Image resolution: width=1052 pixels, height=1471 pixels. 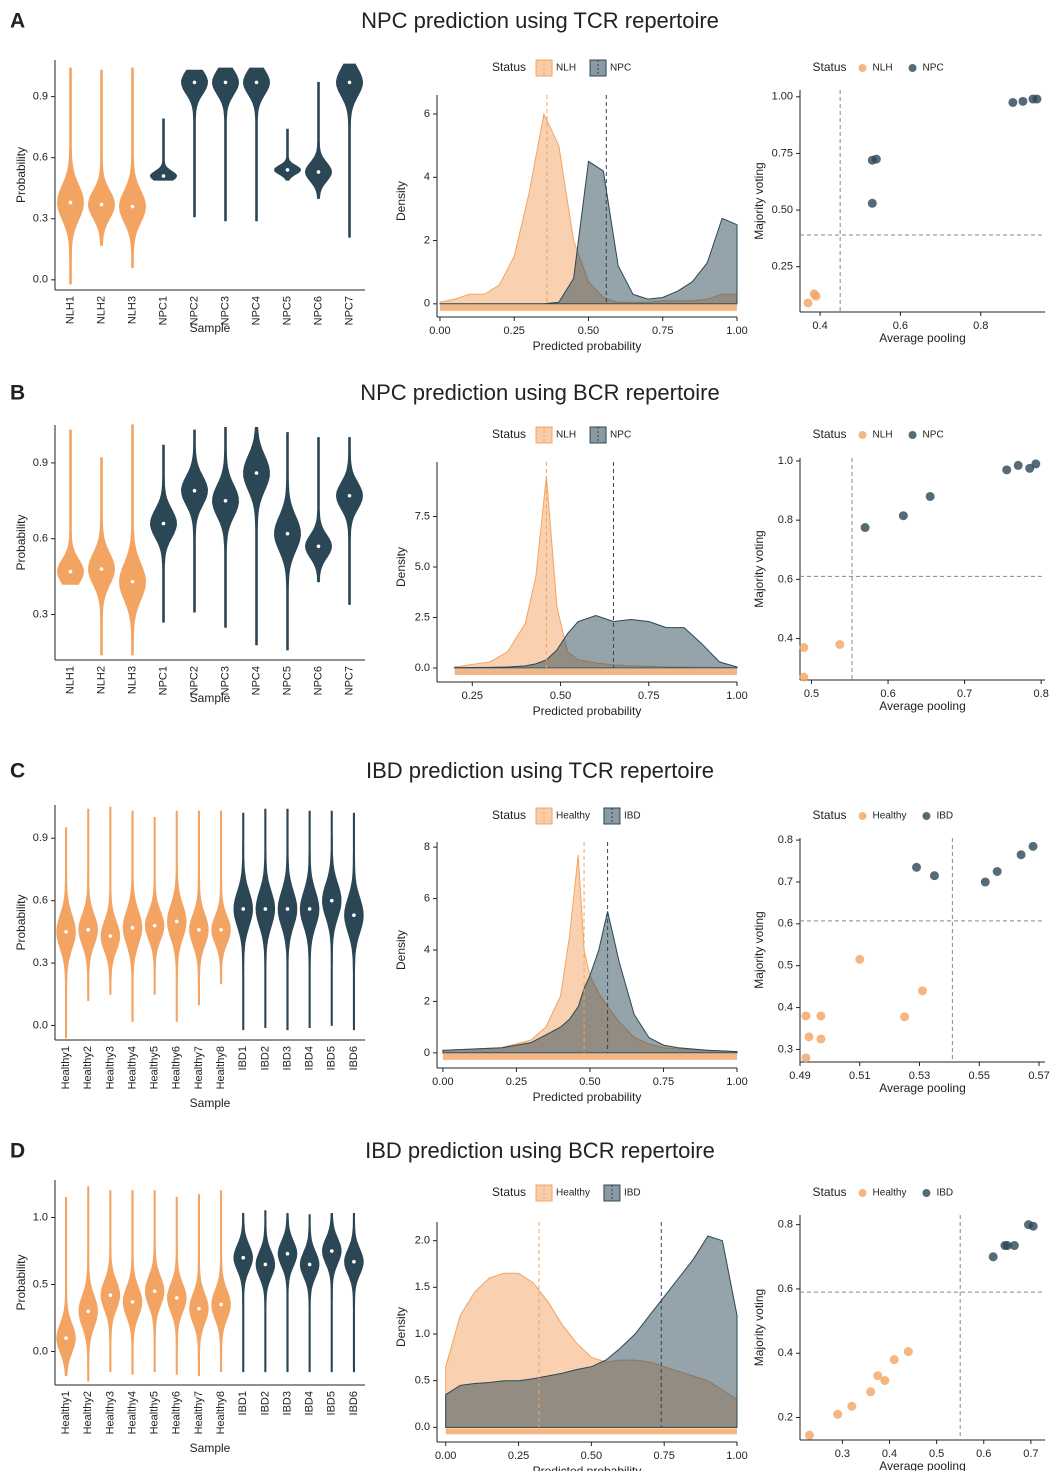 I want to click on x-tick-label: 0.7, so click(x=964, y=694).